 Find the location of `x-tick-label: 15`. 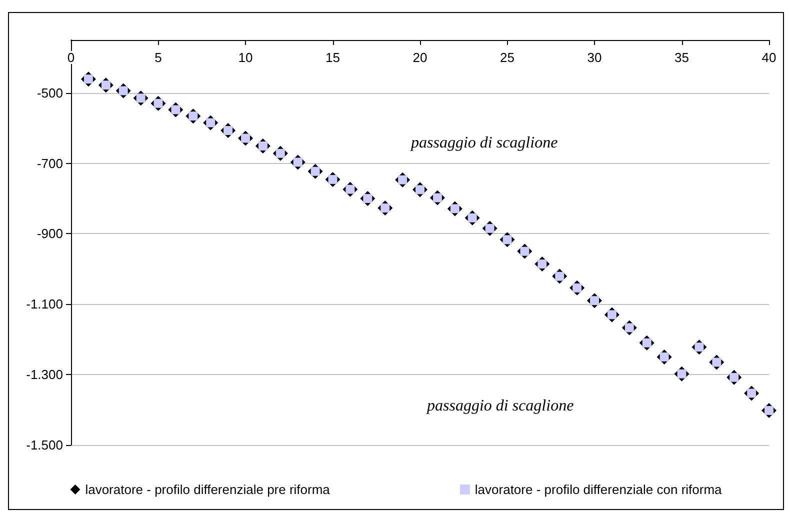

x-tick-label: 15 is located at coordinates (333, 57).